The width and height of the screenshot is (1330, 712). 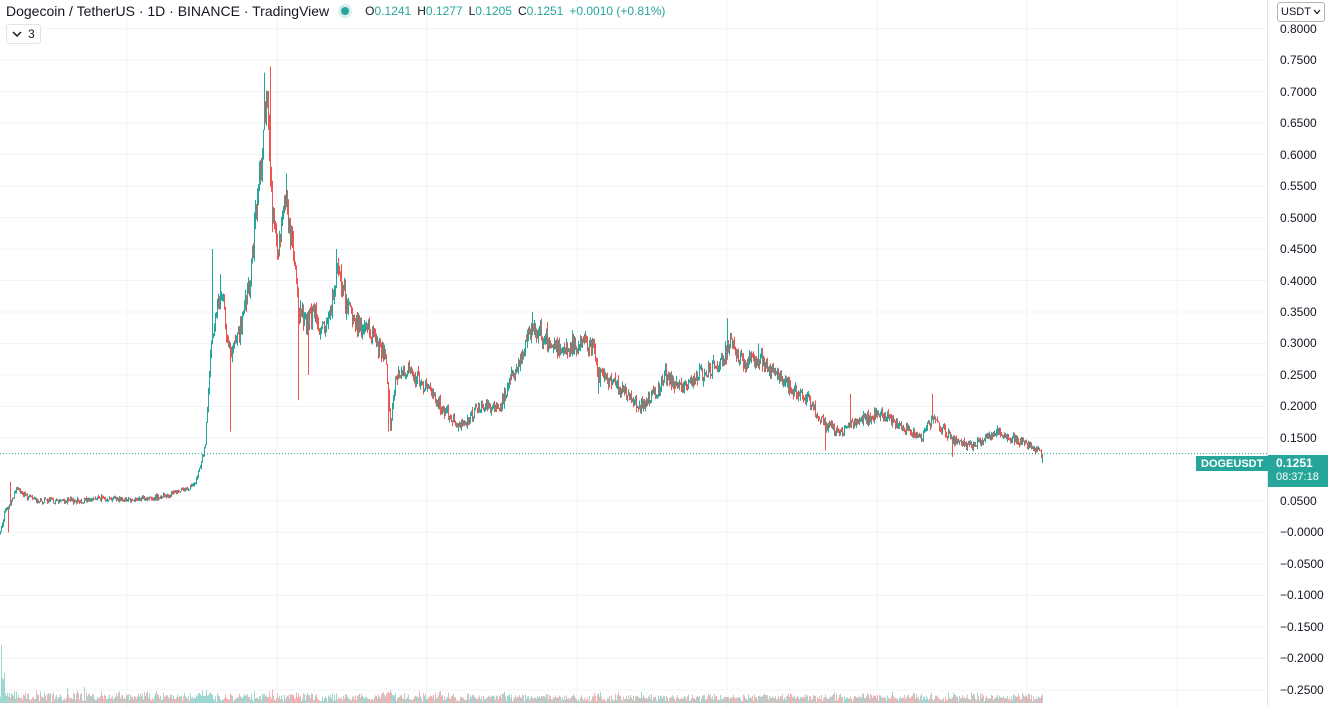 I want to click on market-status-icon, so click(x=345, y=11).